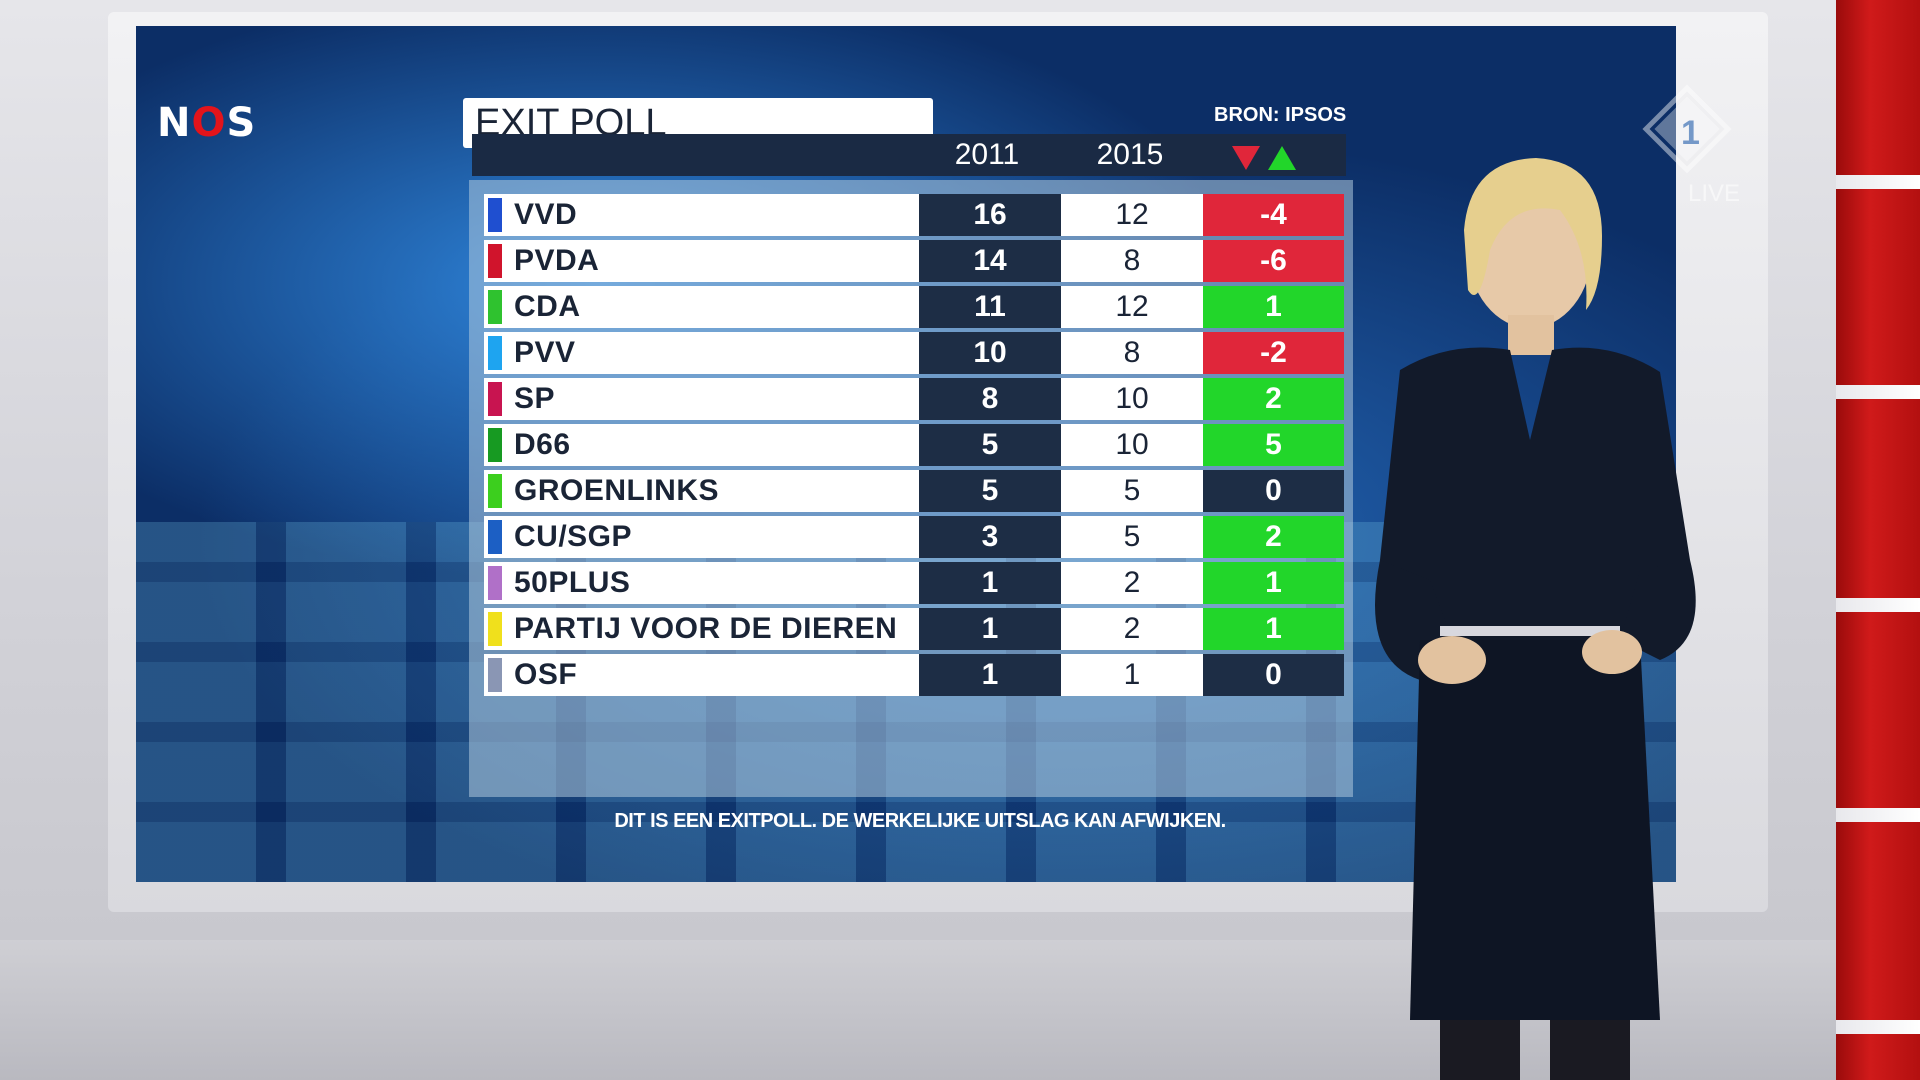 The height and width of the screenshot is (1080, 1920). I want to click on source-label: BRON: IPSOS, so click(1280, 115).